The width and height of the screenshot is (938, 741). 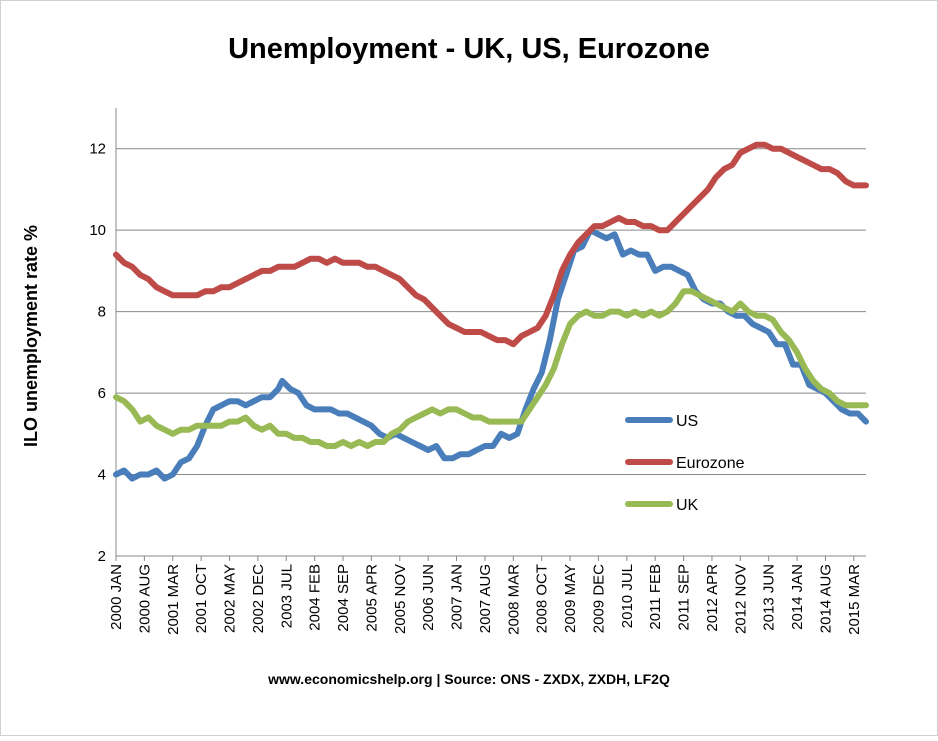 What do you see at coordinates (286, 596) in the screenshot?
I see `x-tick-label: 2003 JUL` at bounding box center [286, 596].